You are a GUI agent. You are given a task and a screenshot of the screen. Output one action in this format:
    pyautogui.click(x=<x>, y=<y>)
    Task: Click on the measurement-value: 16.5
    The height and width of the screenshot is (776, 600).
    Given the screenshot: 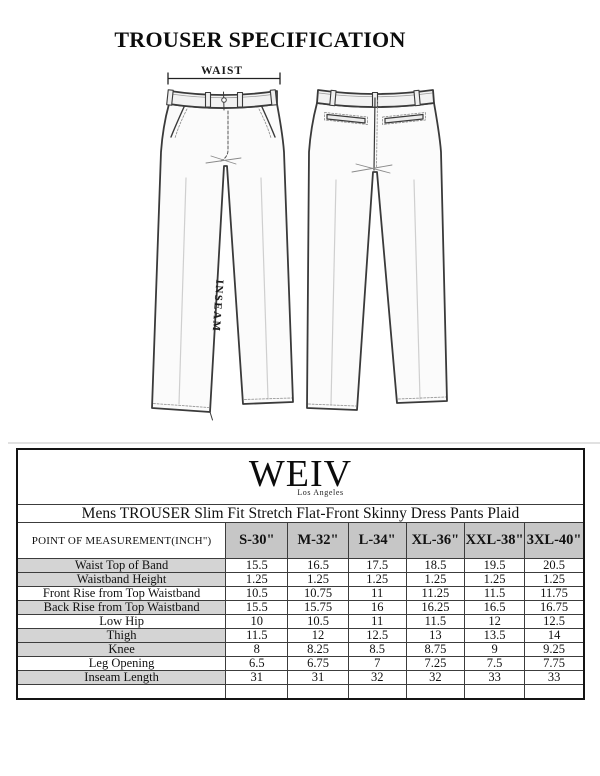 What is the action you would take?
    pyautogui.click(x=494, y=607)
    